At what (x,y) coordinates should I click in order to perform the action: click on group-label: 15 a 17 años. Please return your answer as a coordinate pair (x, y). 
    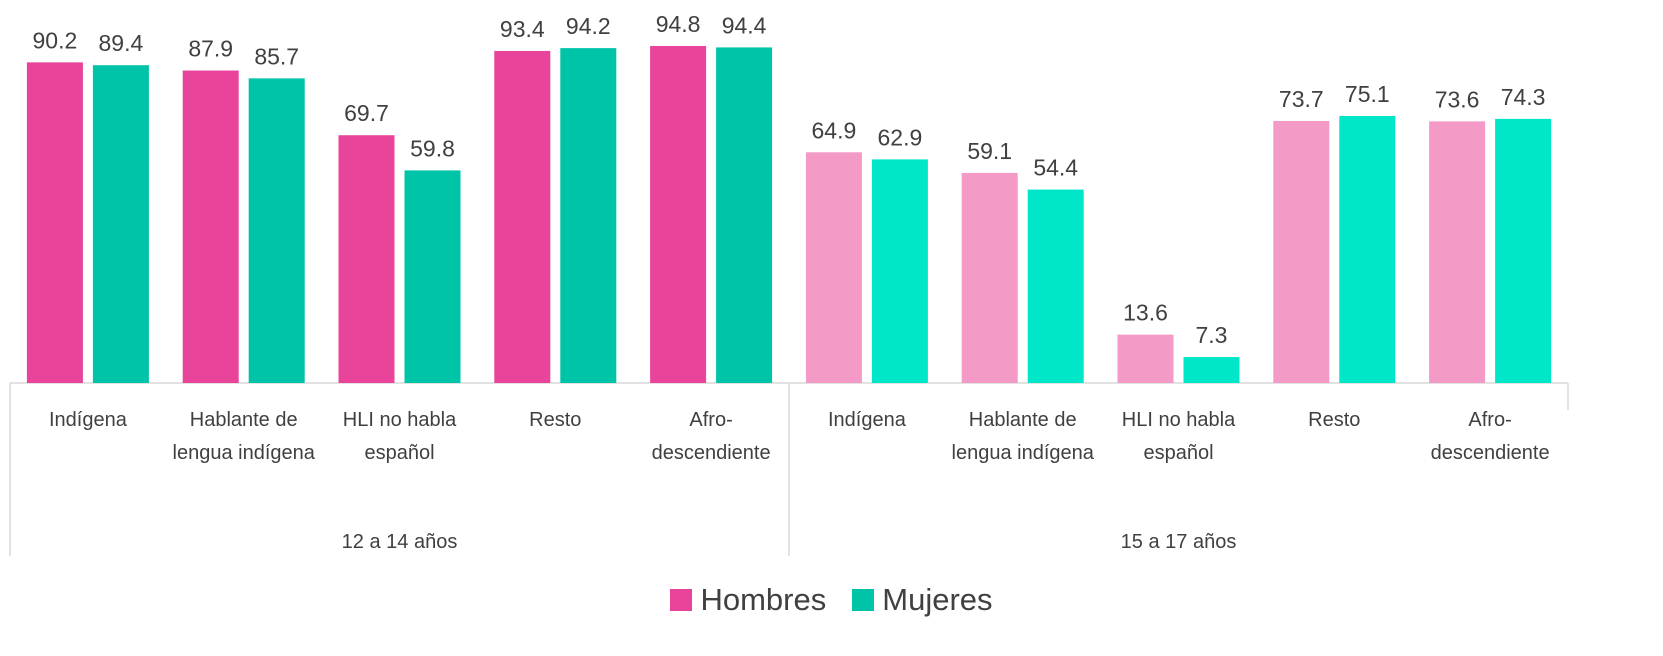
    Looking at the image, I should click on (1178, 542).